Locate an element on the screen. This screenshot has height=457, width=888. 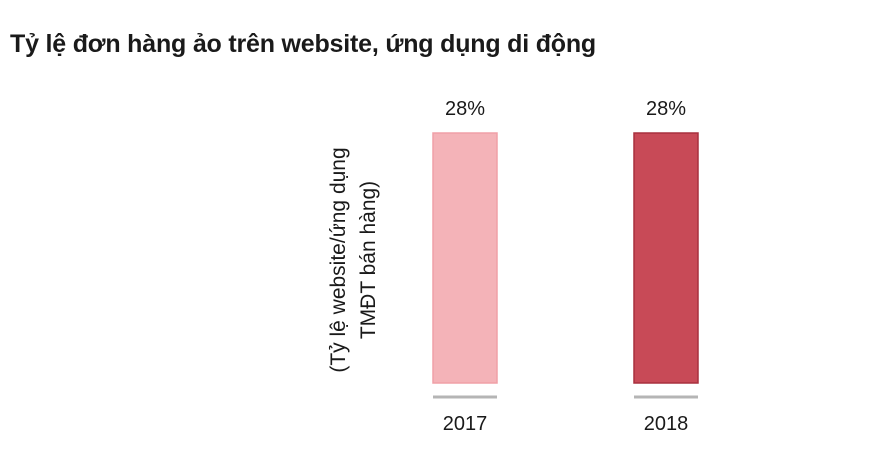
y-axis-label-line-2: TMĐT bán hàng) is located at coordinates (368, 260).